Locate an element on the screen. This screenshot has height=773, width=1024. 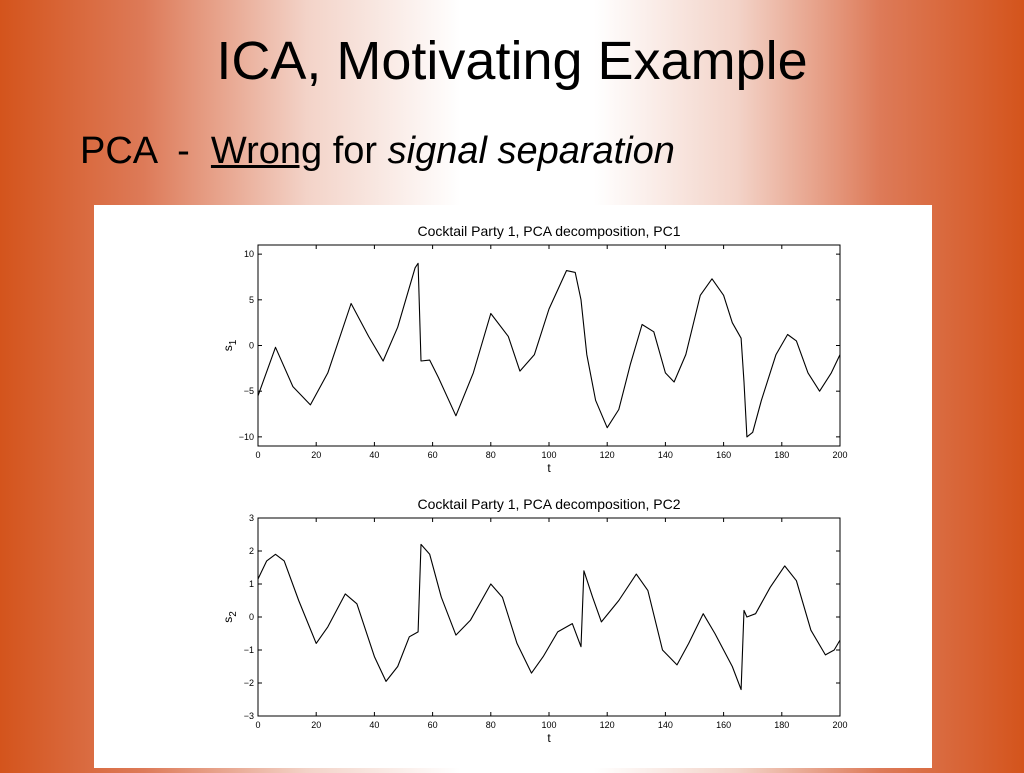
chart-1-ytick-label: 0 is located at coordinates (251, 346).